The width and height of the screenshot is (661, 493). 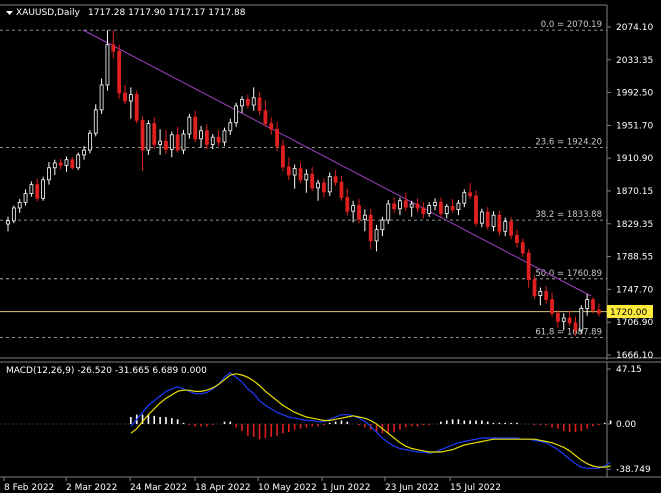 What do you see at coordinates (634, 192) in the screenshot?
I see `price-tick-label: 1870.15` at bounding box center [634, 192].